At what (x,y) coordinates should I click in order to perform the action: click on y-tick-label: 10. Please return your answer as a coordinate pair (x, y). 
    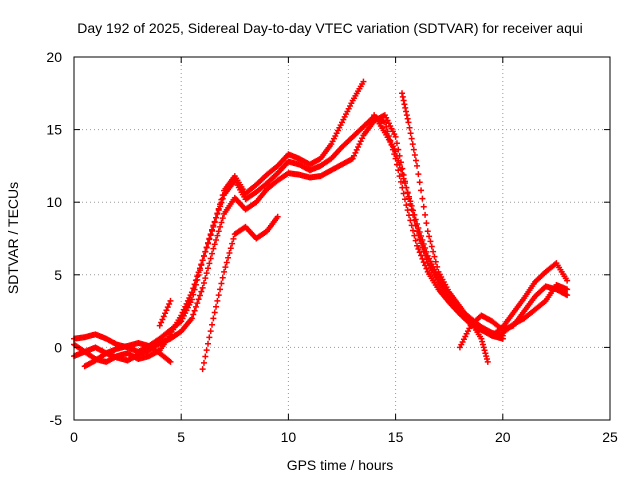
    Looking at the image, I should click on (54, 202).